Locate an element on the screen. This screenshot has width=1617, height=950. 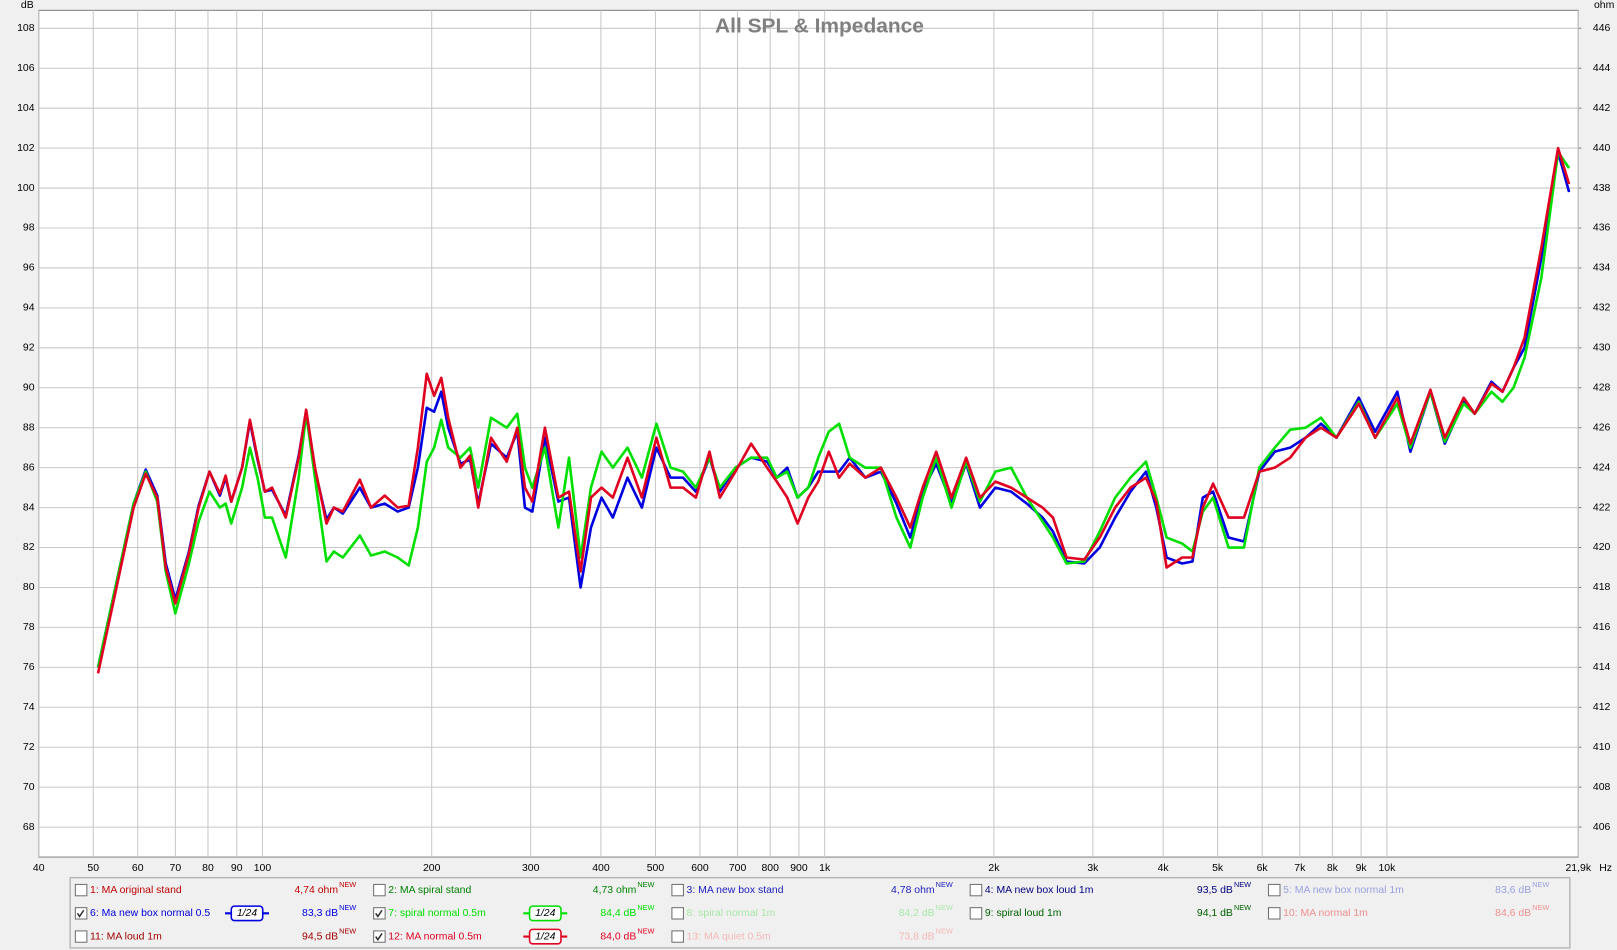
legend-reading: 94,5 dB is located at coordinates (320, 936).